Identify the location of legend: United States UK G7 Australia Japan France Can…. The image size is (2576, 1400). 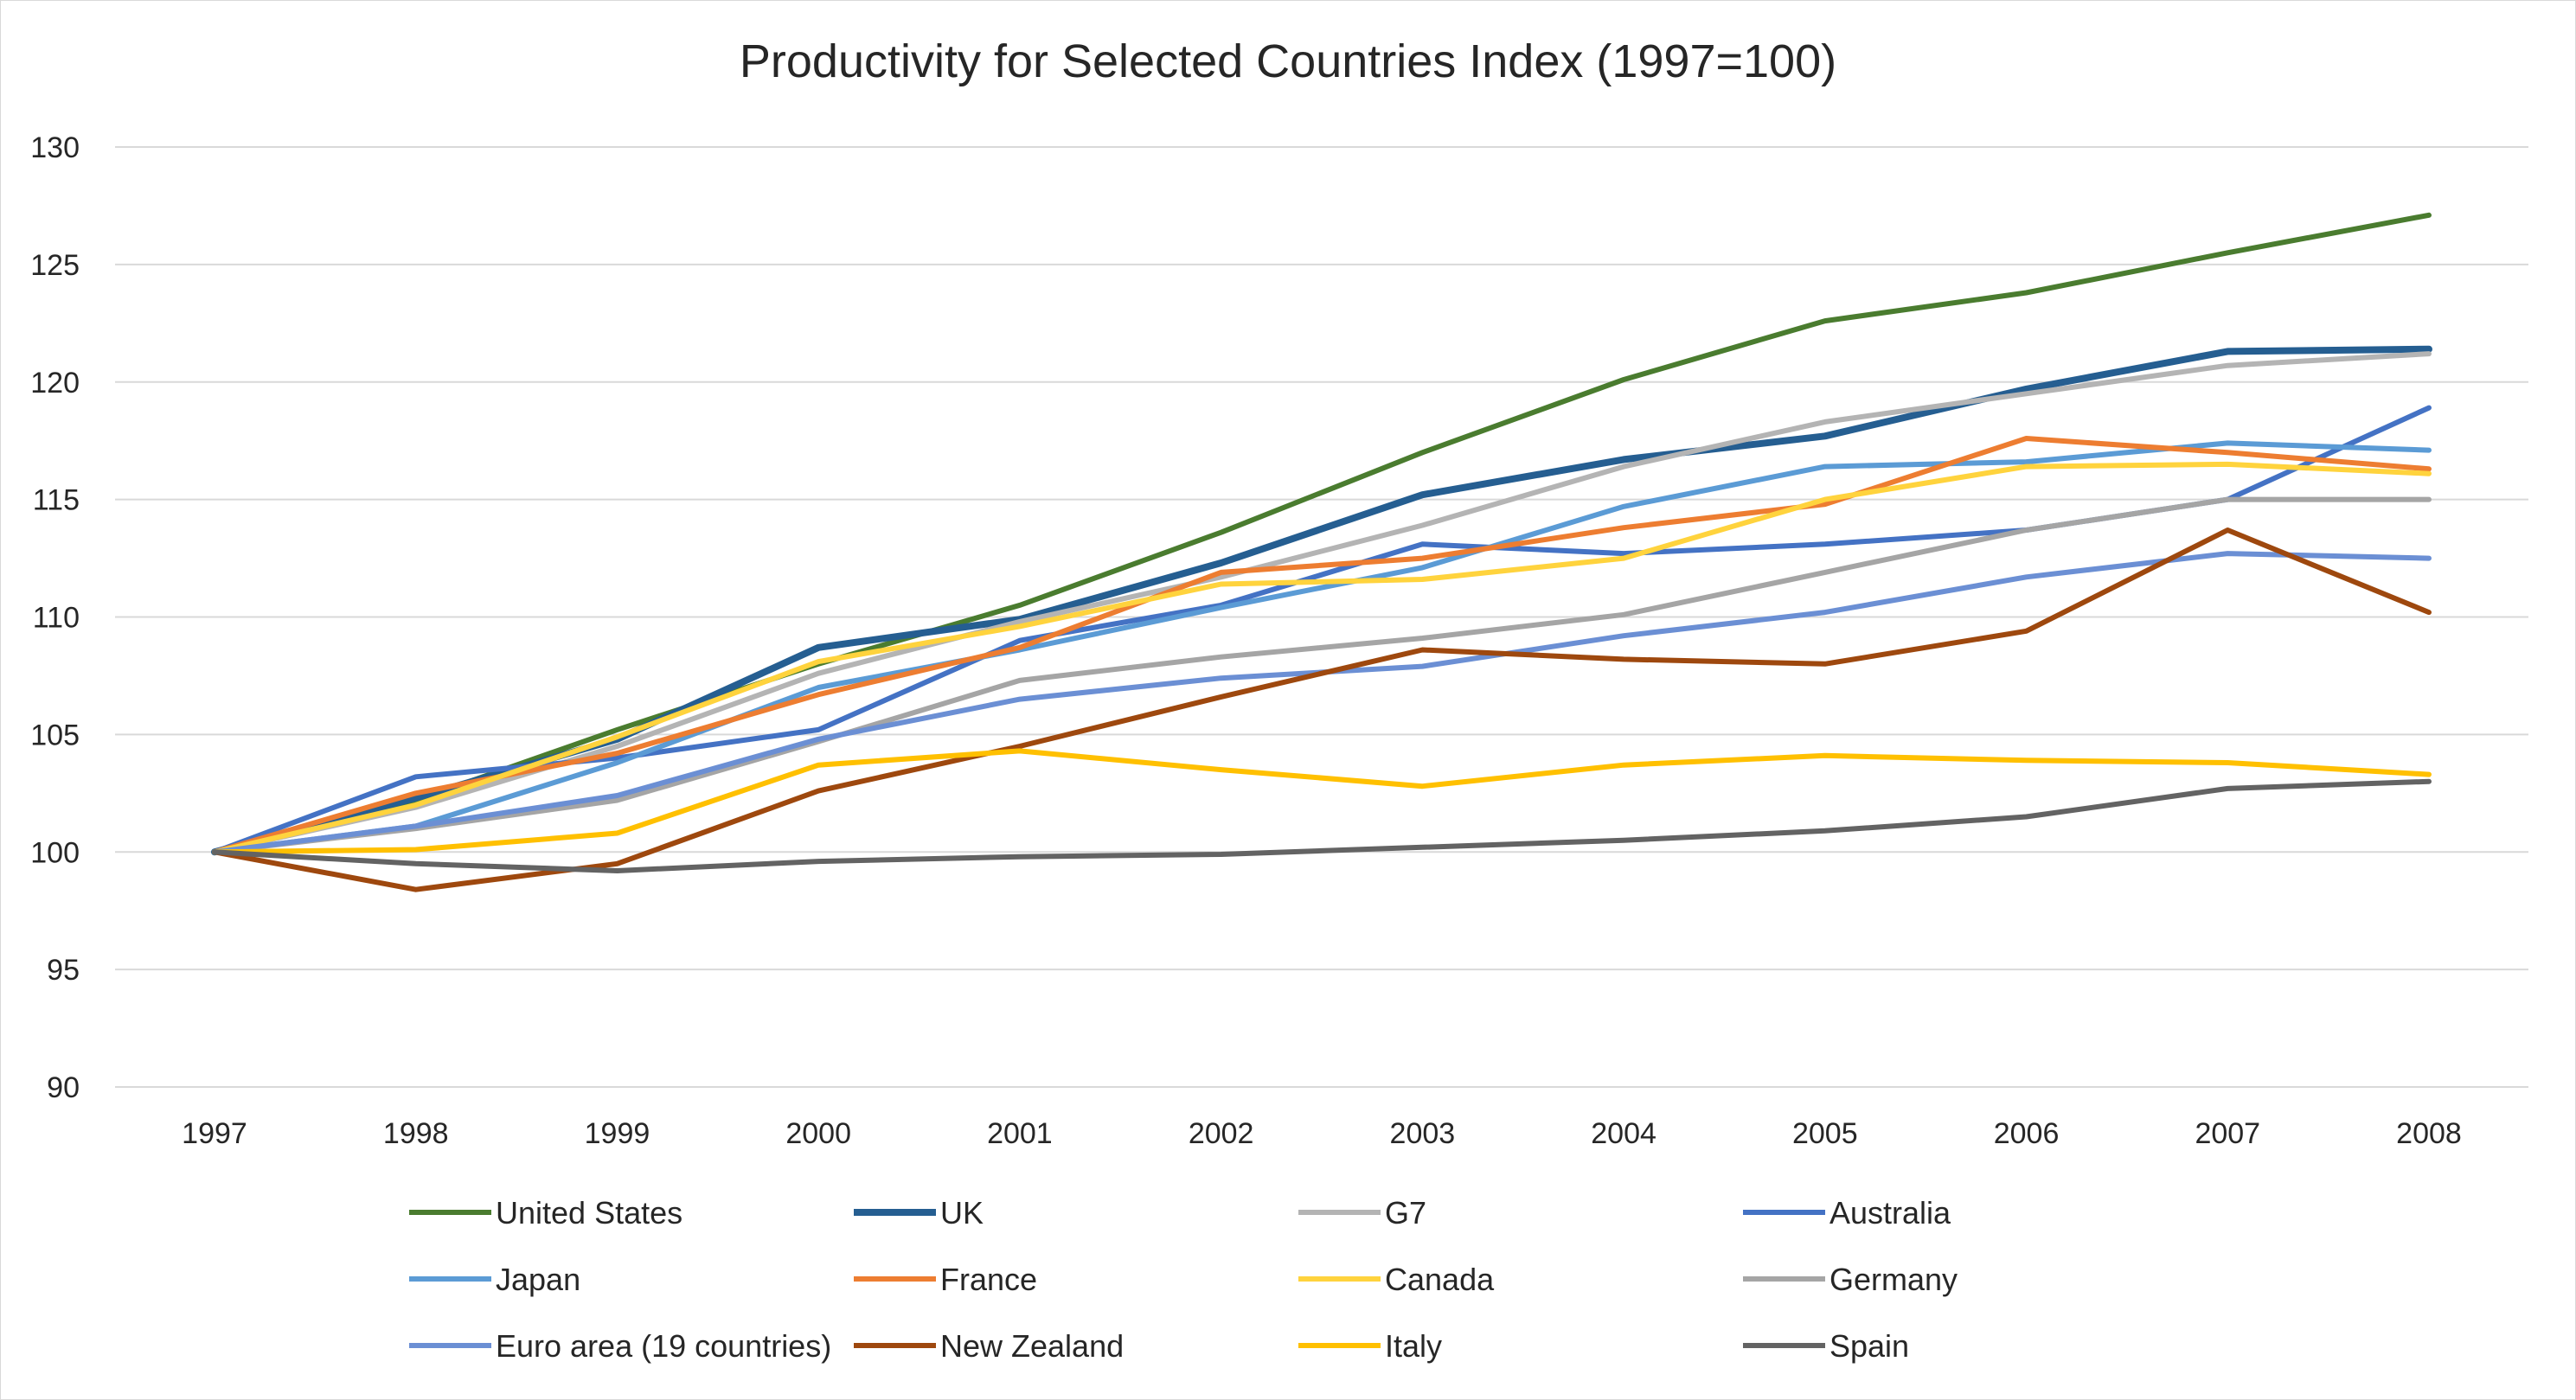
(1183, 1279).